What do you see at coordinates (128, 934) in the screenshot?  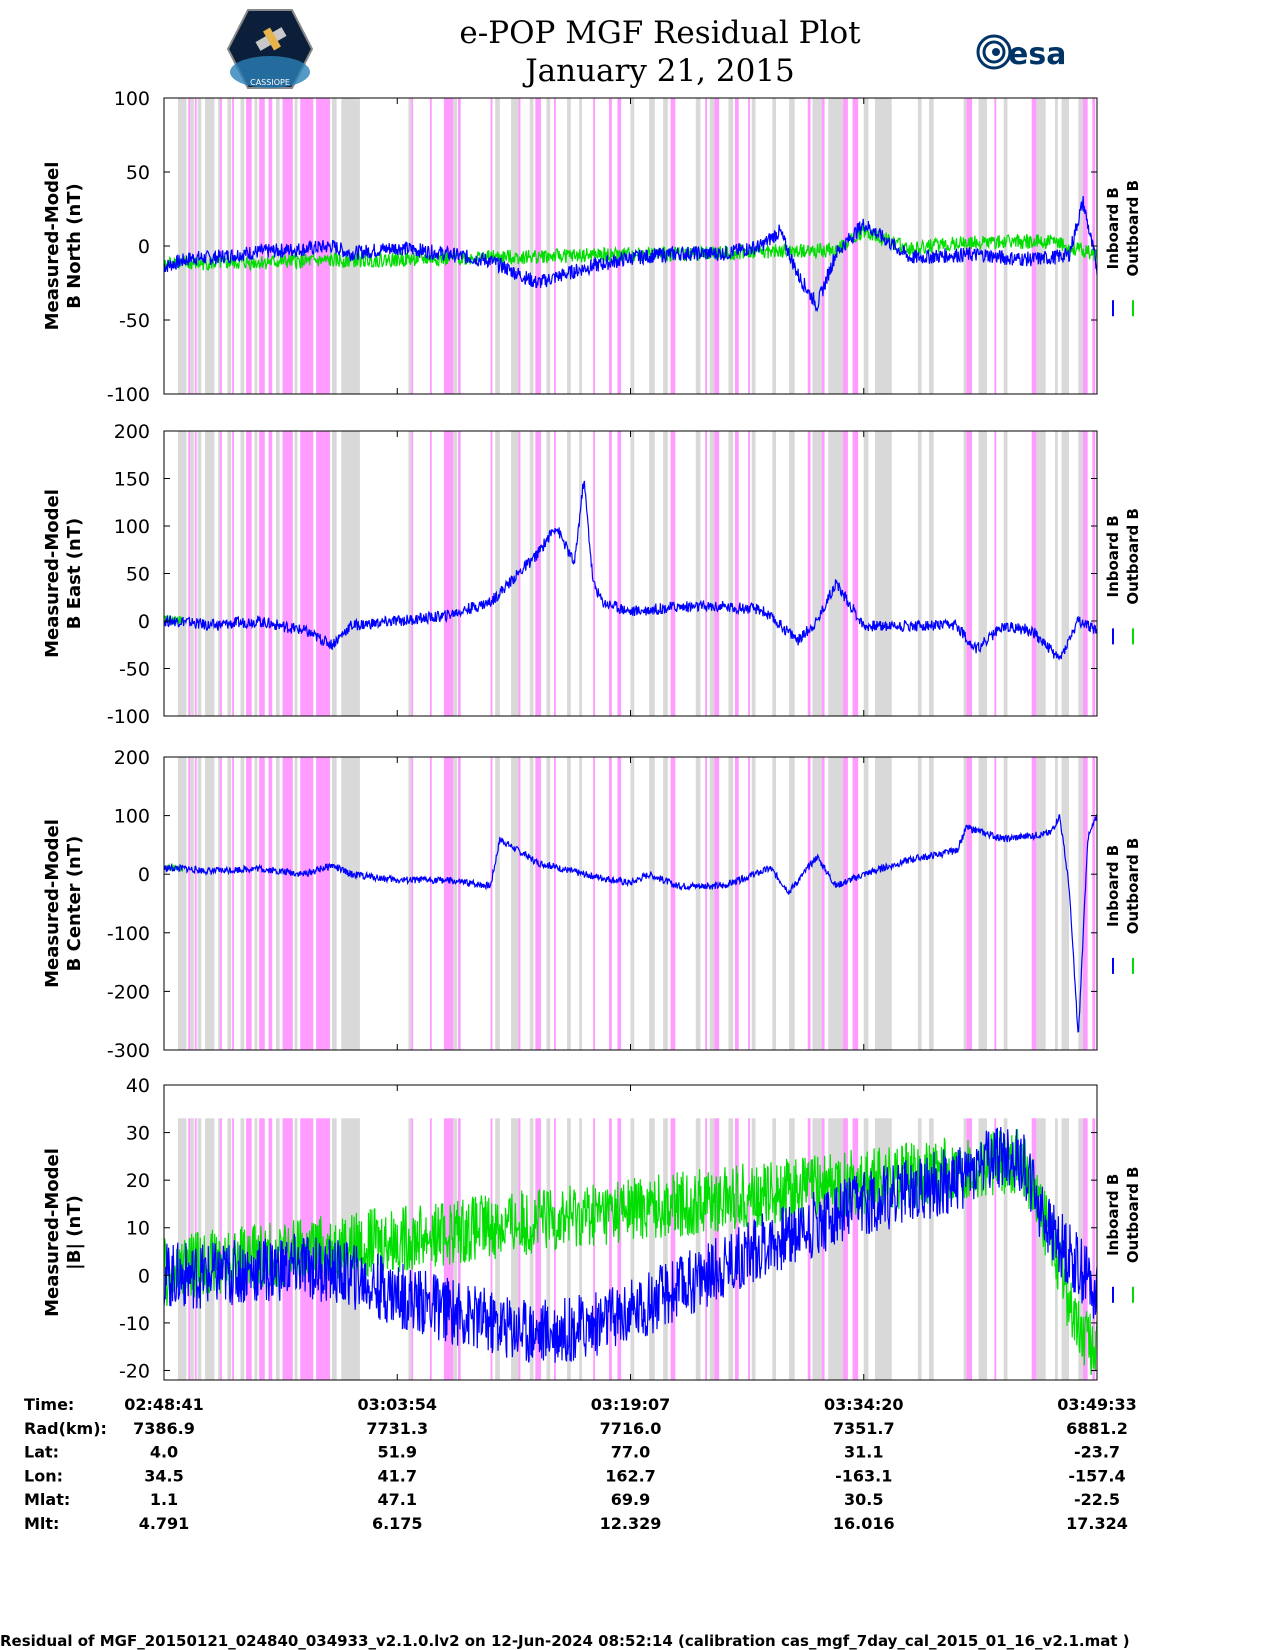 I see `y-tick-label: -100` at bounding box center [128, 934].